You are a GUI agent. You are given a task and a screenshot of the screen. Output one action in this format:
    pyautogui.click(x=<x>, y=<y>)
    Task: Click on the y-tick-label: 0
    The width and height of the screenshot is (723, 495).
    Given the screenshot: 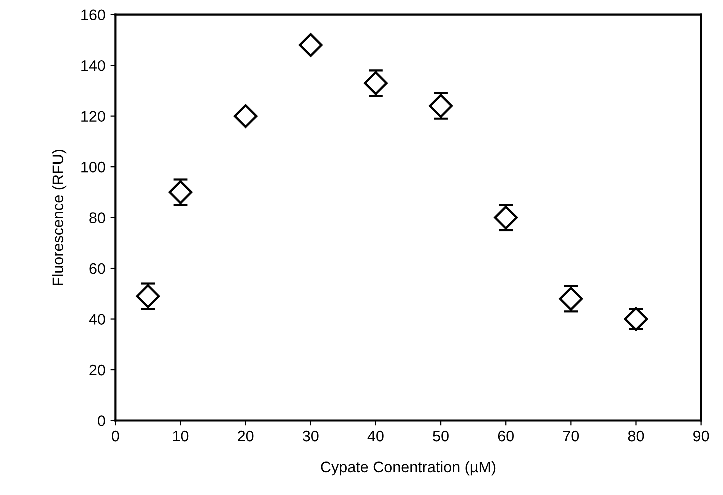 What is the action you would take?
    pyautogui.click(x=102, y=421)
    